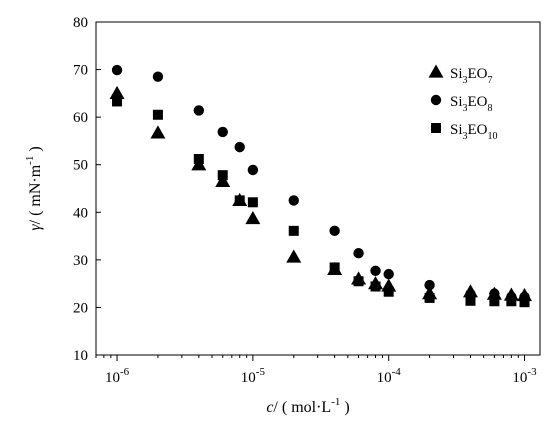 The height and width of the screenshot is (426, 557). What do you see at coordinates (471, 76) in the screenshot?
I see `legend-label: Si3EO7` at bounding box center [471, 76].